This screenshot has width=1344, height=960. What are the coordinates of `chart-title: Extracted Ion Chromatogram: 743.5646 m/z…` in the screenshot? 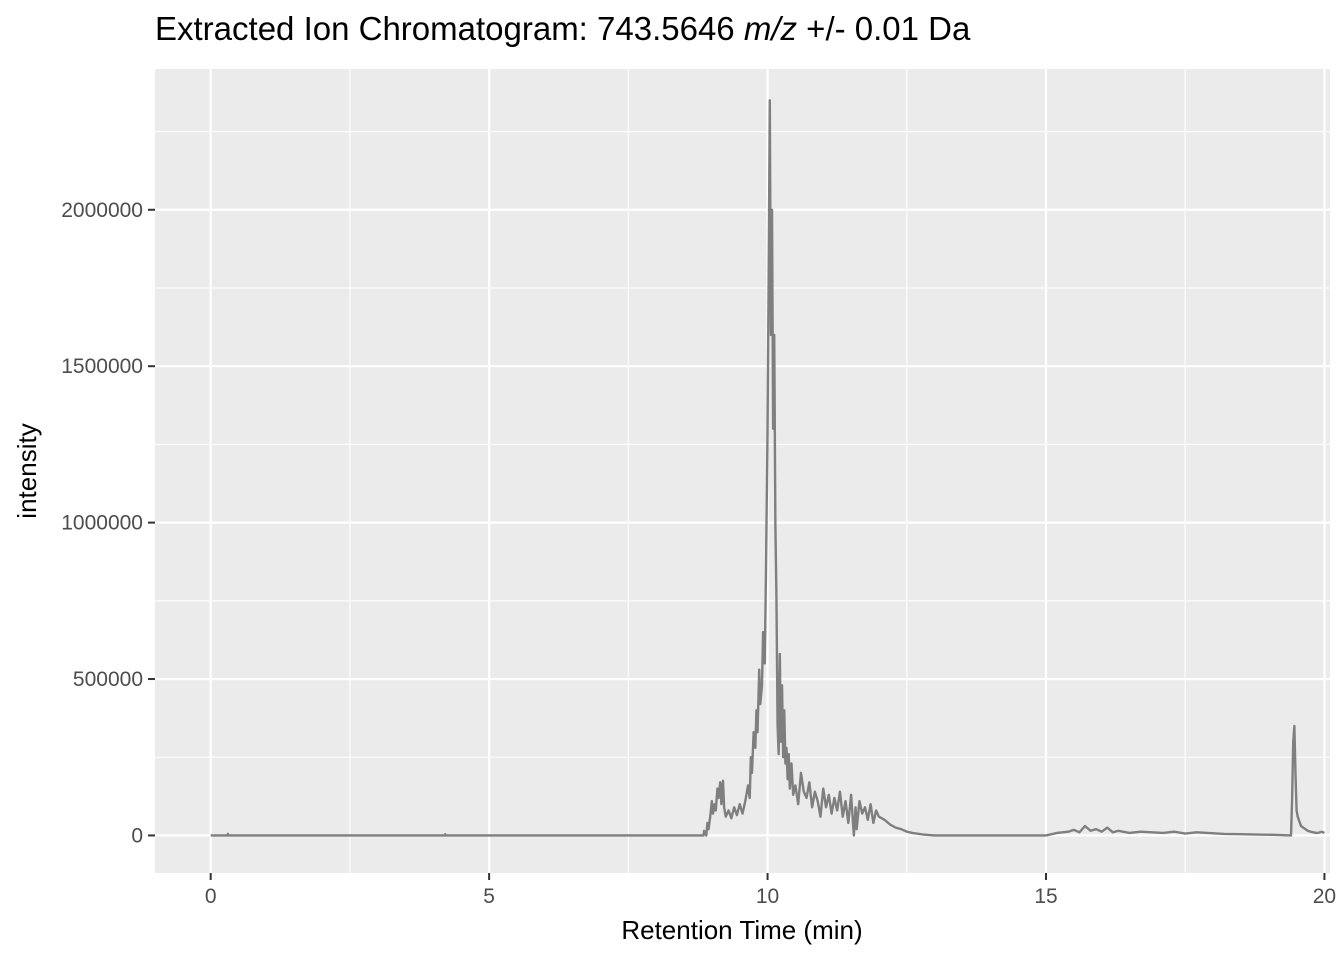 It's located at (563, 28).